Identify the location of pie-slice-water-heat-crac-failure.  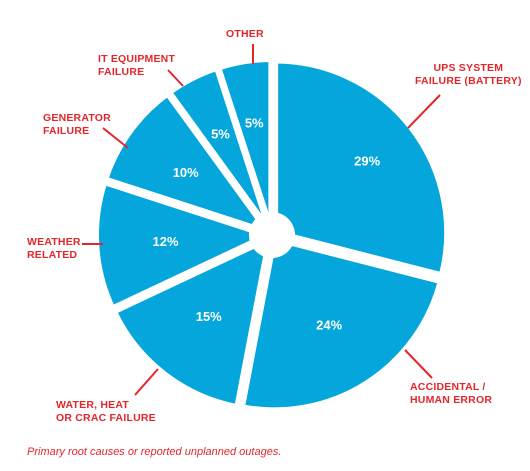
(191, 321).